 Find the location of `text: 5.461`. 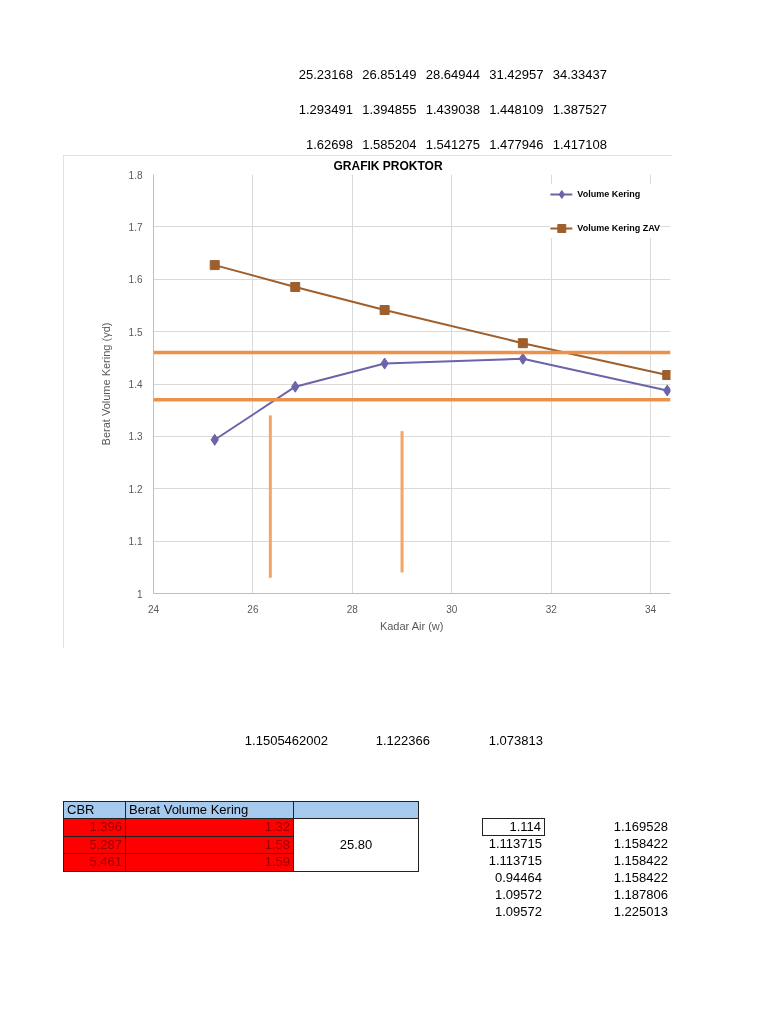

text: 5.461 is located at coordinates (94, 862).